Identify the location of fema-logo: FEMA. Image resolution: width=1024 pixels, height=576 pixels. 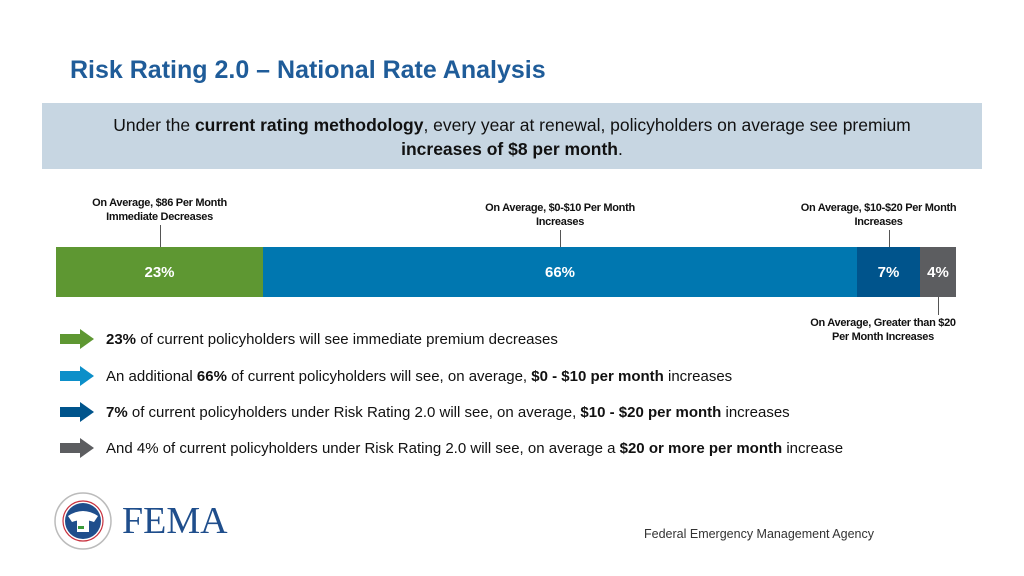
(141, 521).